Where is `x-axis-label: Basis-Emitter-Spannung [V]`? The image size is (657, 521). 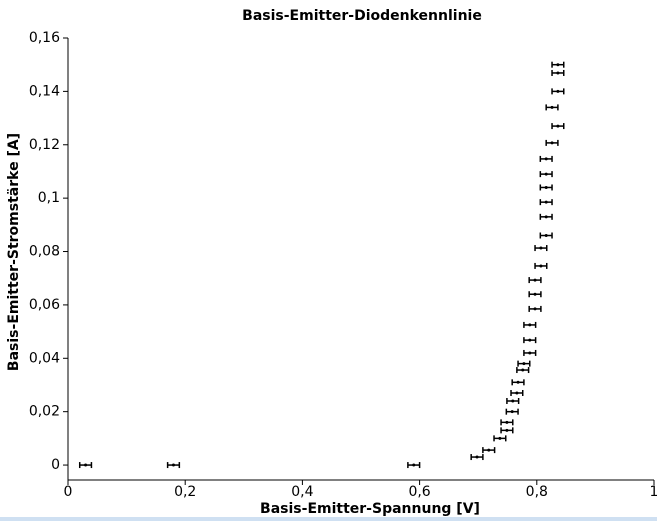 x-axis-label: Basis-Emitter-Spannung [V] is located at coordinates (370, 509).